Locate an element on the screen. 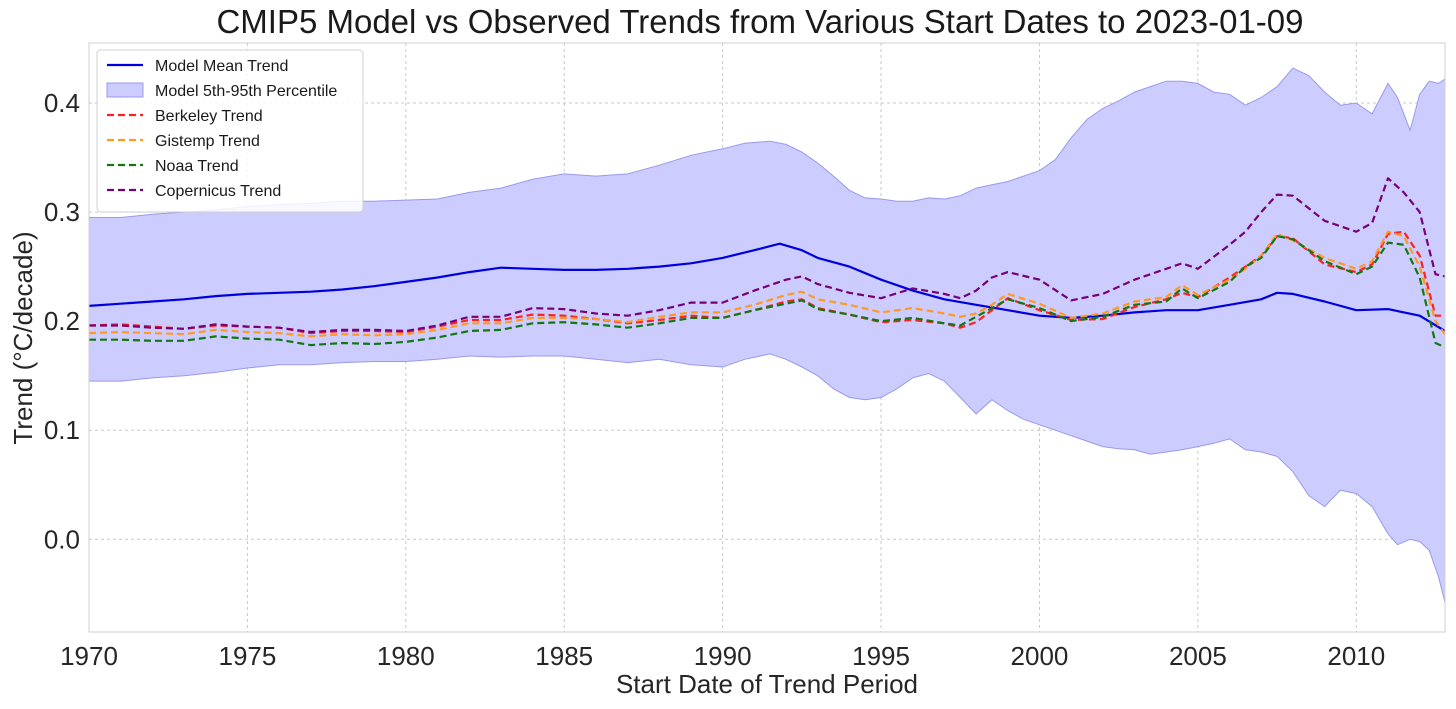 The image size is (1456, 709). x-tick-label: 1980 is located at coordinates (406, 656).